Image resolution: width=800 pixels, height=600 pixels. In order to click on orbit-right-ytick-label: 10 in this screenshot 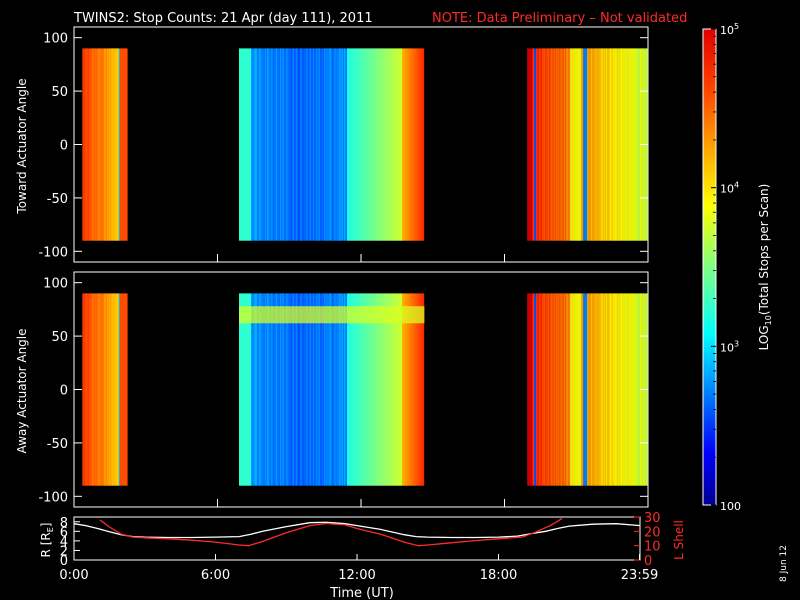, I will do `click(652, 547)`.